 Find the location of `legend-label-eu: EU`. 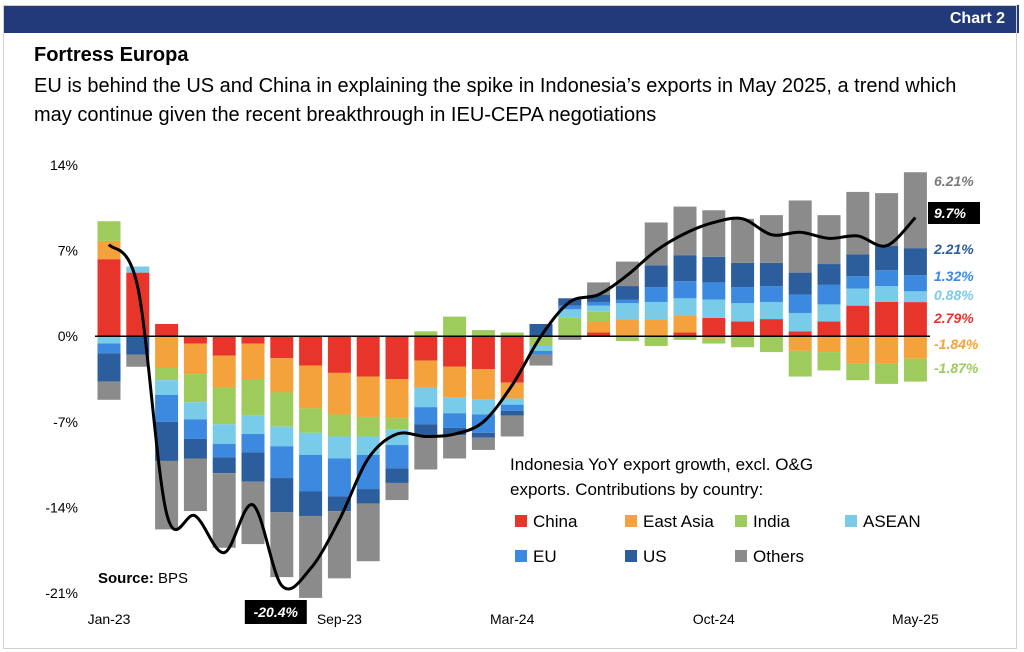

legend-label-eu: EU is located at coordinates (545, 556).